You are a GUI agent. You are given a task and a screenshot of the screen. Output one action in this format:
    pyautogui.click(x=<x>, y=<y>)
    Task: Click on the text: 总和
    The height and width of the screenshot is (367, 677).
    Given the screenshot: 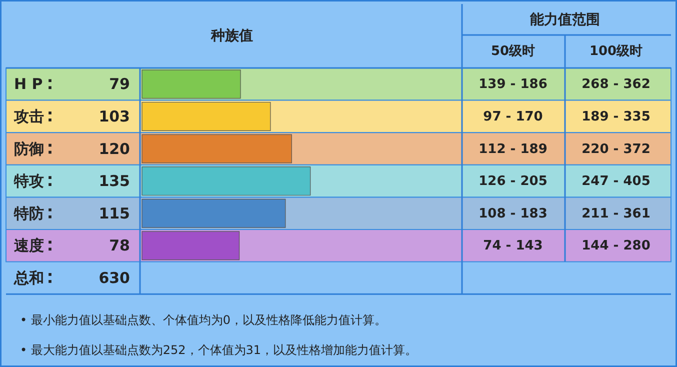 What is the action you would take?
    pyautogui.click(x=28, y=277)
    